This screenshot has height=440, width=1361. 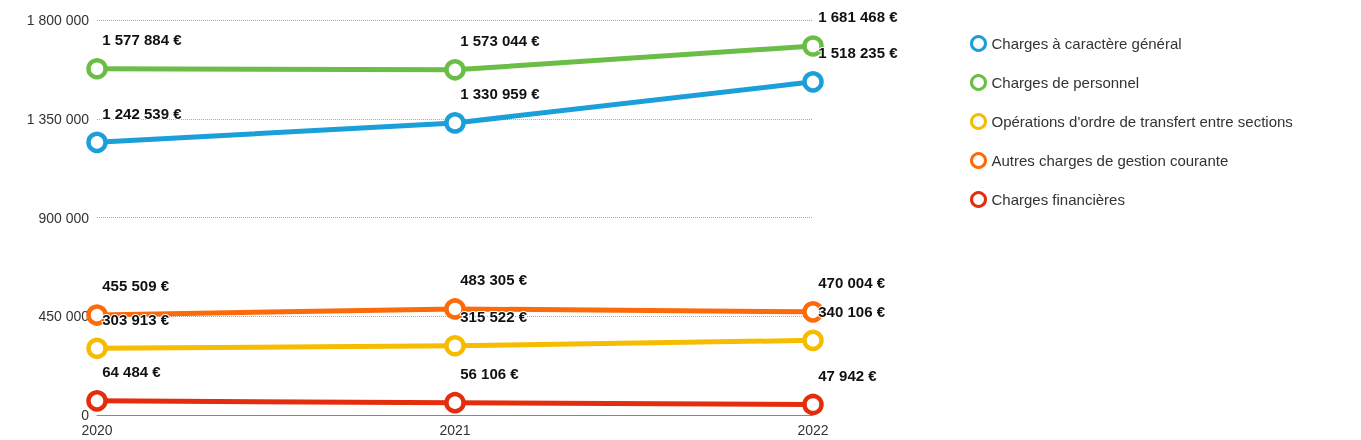 I want to click on legend-label: Charges à caractère général, so click(x=1086, y=43).